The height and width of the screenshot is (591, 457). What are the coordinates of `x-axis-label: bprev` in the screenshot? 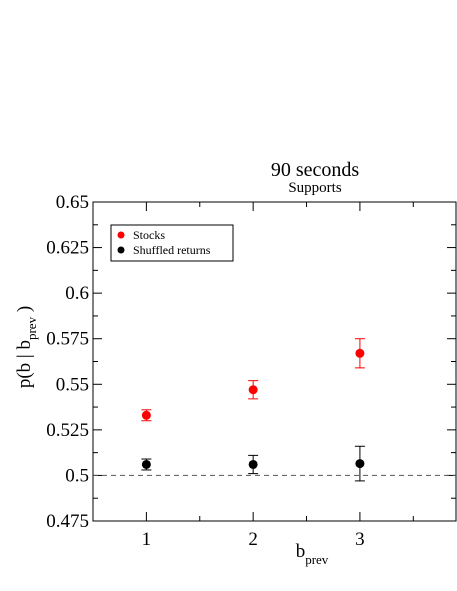 It's located at (312, 554).